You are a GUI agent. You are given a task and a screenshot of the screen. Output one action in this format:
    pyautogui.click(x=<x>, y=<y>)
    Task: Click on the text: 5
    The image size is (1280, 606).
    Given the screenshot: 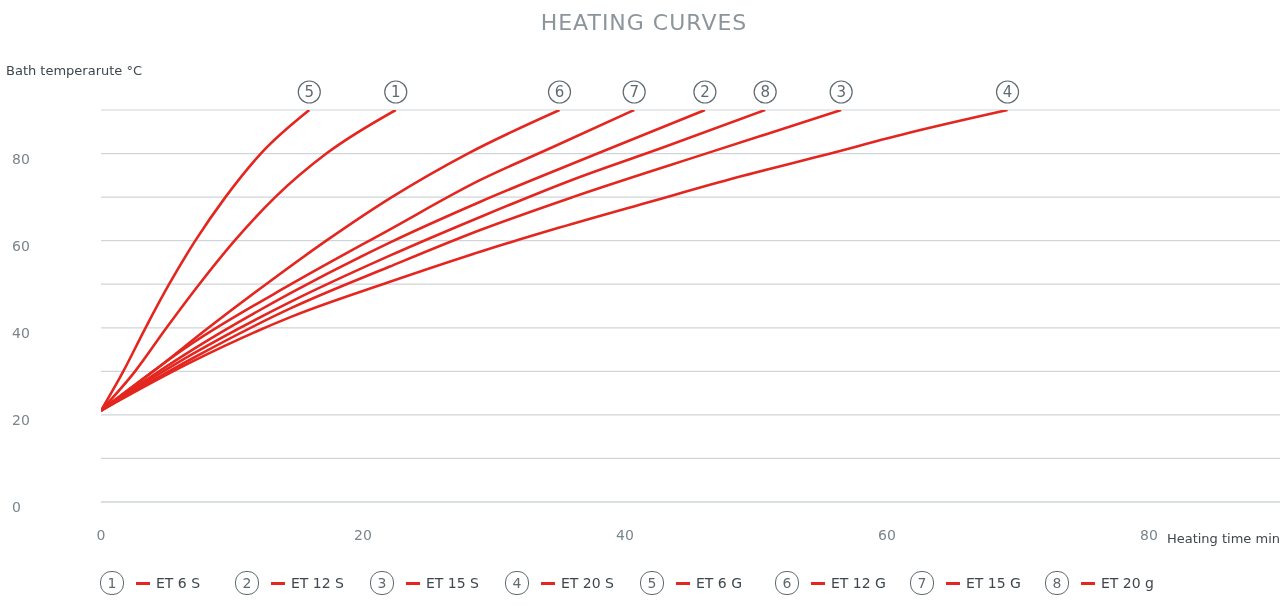 What is the action you would take?
    pyautogui.click(x=652, y=583)
    